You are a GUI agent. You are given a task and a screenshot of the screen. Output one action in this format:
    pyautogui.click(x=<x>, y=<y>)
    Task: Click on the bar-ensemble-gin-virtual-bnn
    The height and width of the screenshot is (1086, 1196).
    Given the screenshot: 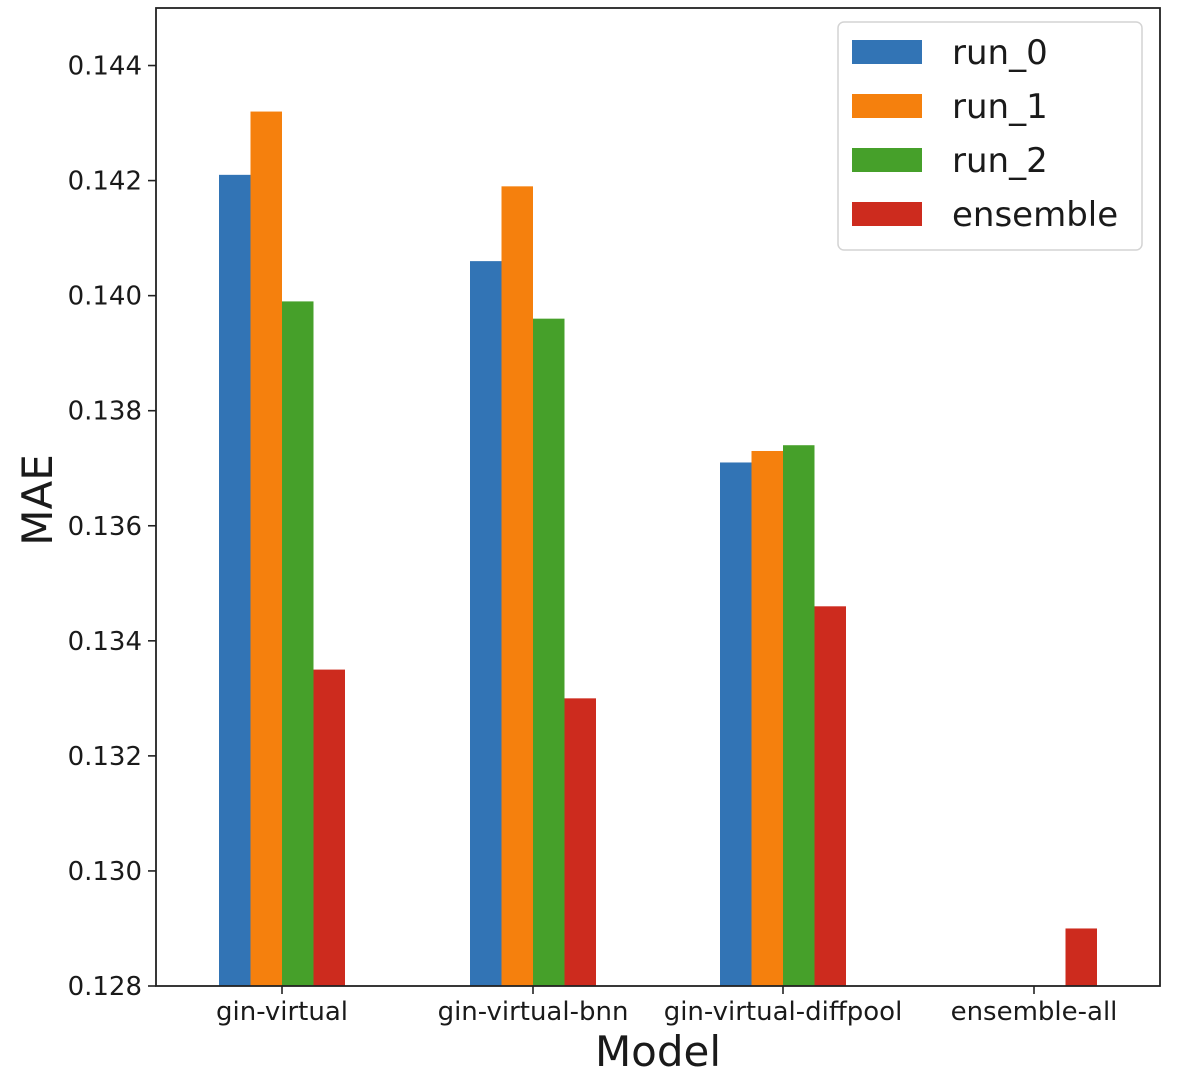 What is the action you would take?
    pyautogui.click(x=580, y=842)
    